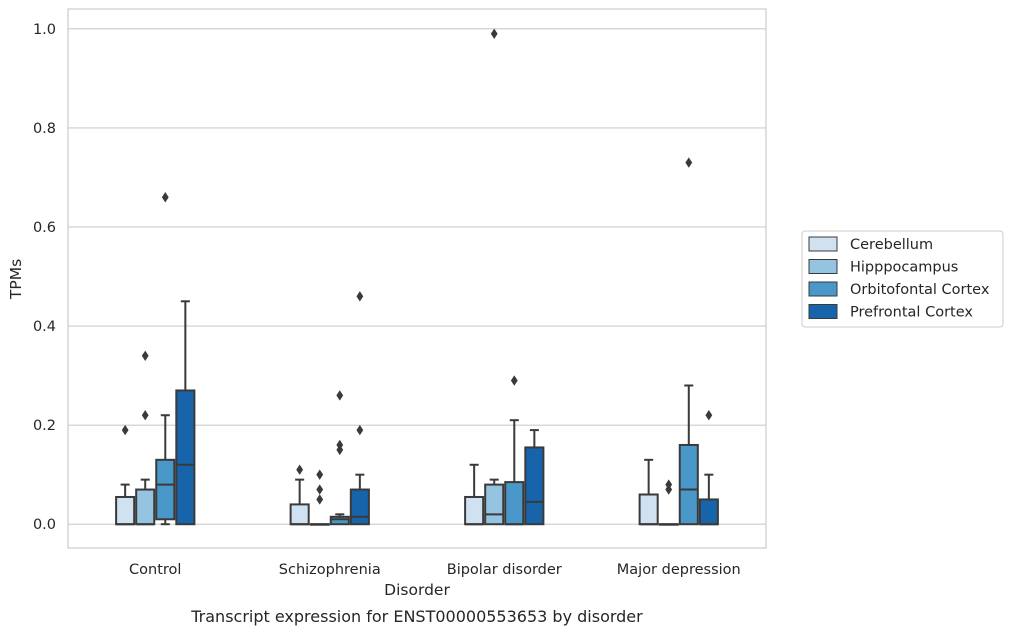  Describe the element at coordinates (904, 268) in the screenshot. I see `legend-label: Hipppocampus` at that location.